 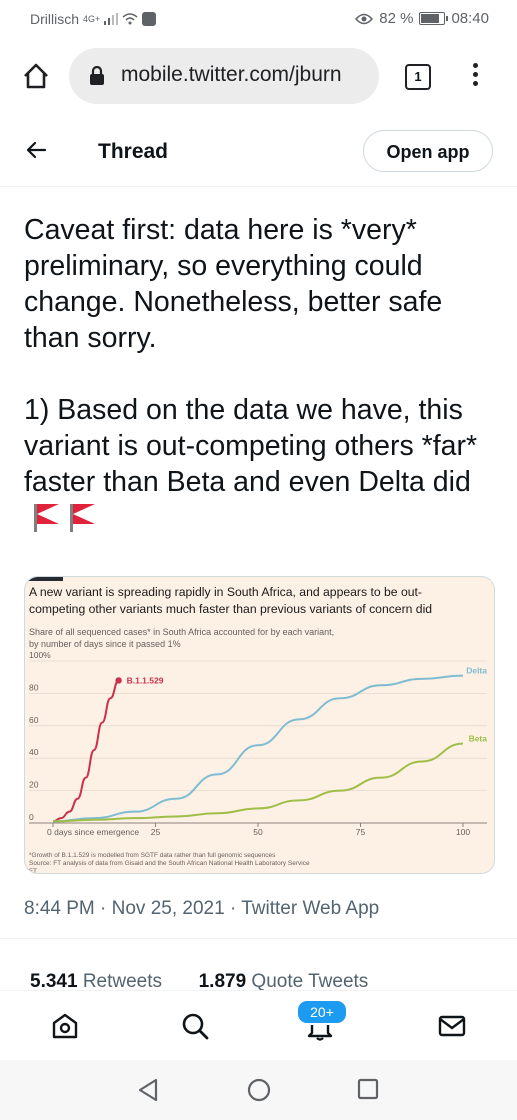 What do you see at coordinates (86, 751) in the screenshot?
I see `series-line-b11529` at bounding box center [86, 751].